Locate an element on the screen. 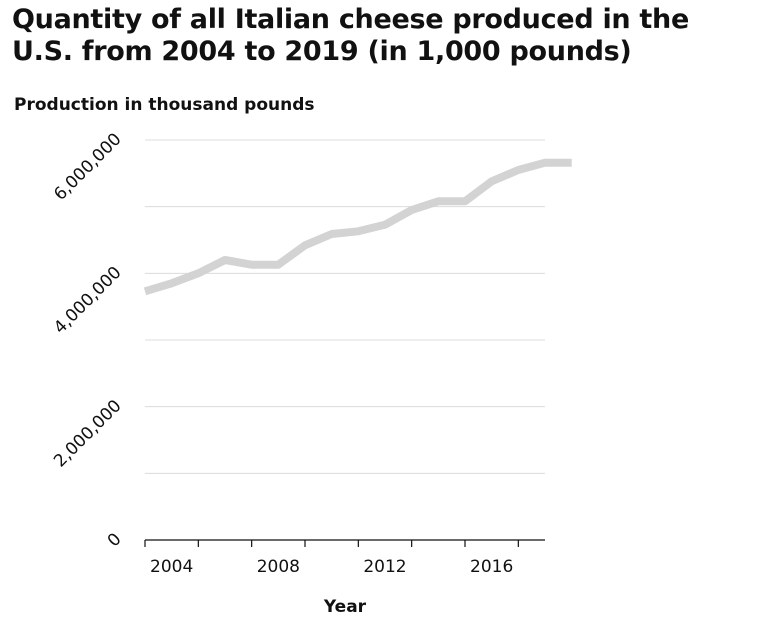 This screenshot has width=762, height=628. x-axis-label: Year is located at coordinates (345, 607).